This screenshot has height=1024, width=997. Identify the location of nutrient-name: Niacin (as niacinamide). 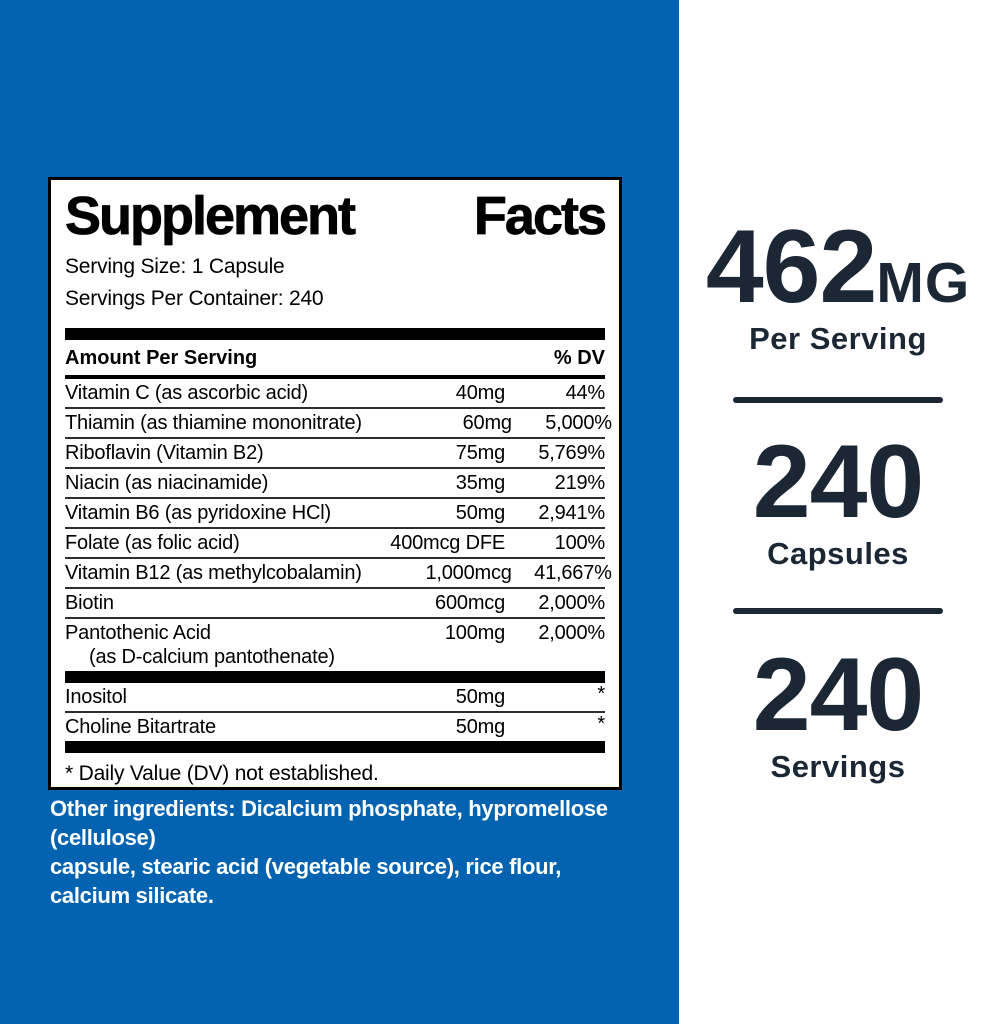
(167, 483).